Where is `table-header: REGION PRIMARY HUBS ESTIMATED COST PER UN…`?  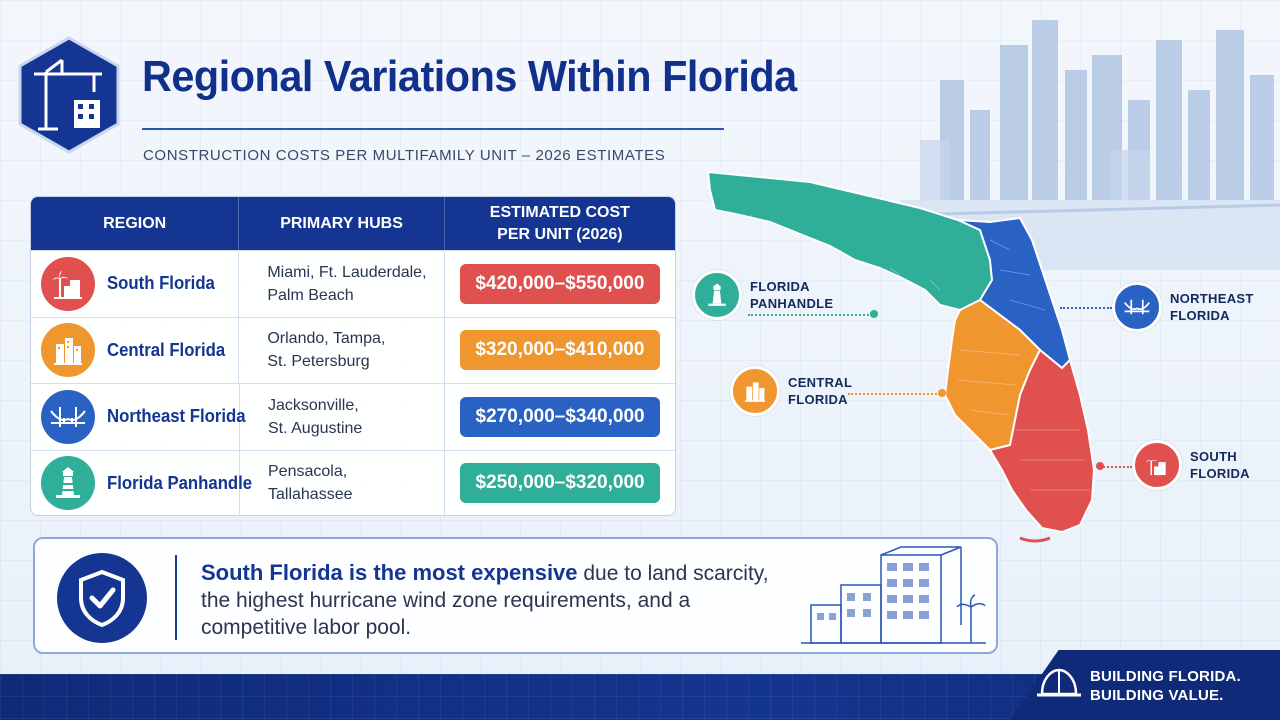
table-header: REGION PRIMARY HUBS ESTIMATED COST PER UN… is located at coordinates (353, 223).